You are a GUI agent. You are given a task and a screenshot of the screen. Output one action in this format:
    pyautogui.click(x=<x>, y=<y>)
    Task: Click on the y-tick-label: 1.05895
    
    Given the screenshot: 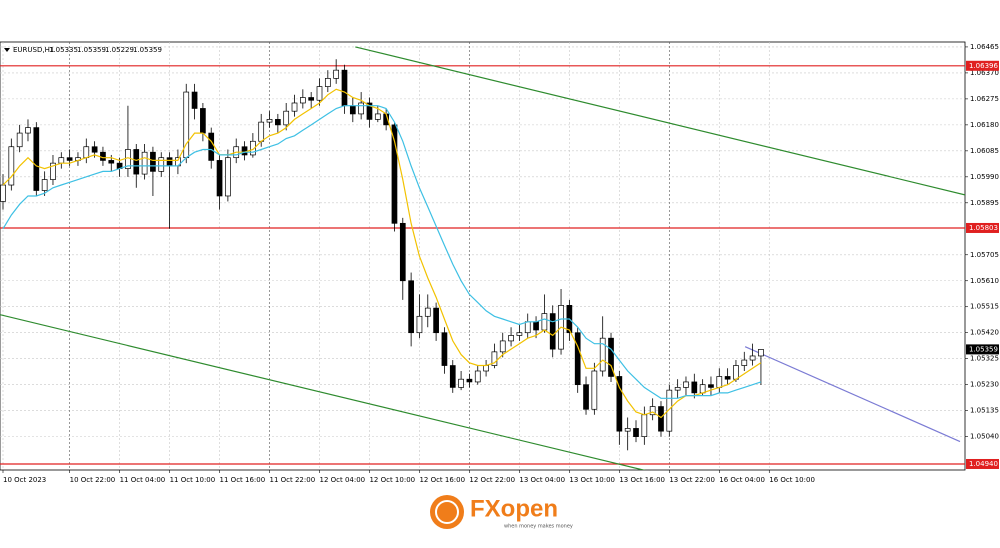 What is the action you would take?
    pyautogui.click(x=984, y=203)
    